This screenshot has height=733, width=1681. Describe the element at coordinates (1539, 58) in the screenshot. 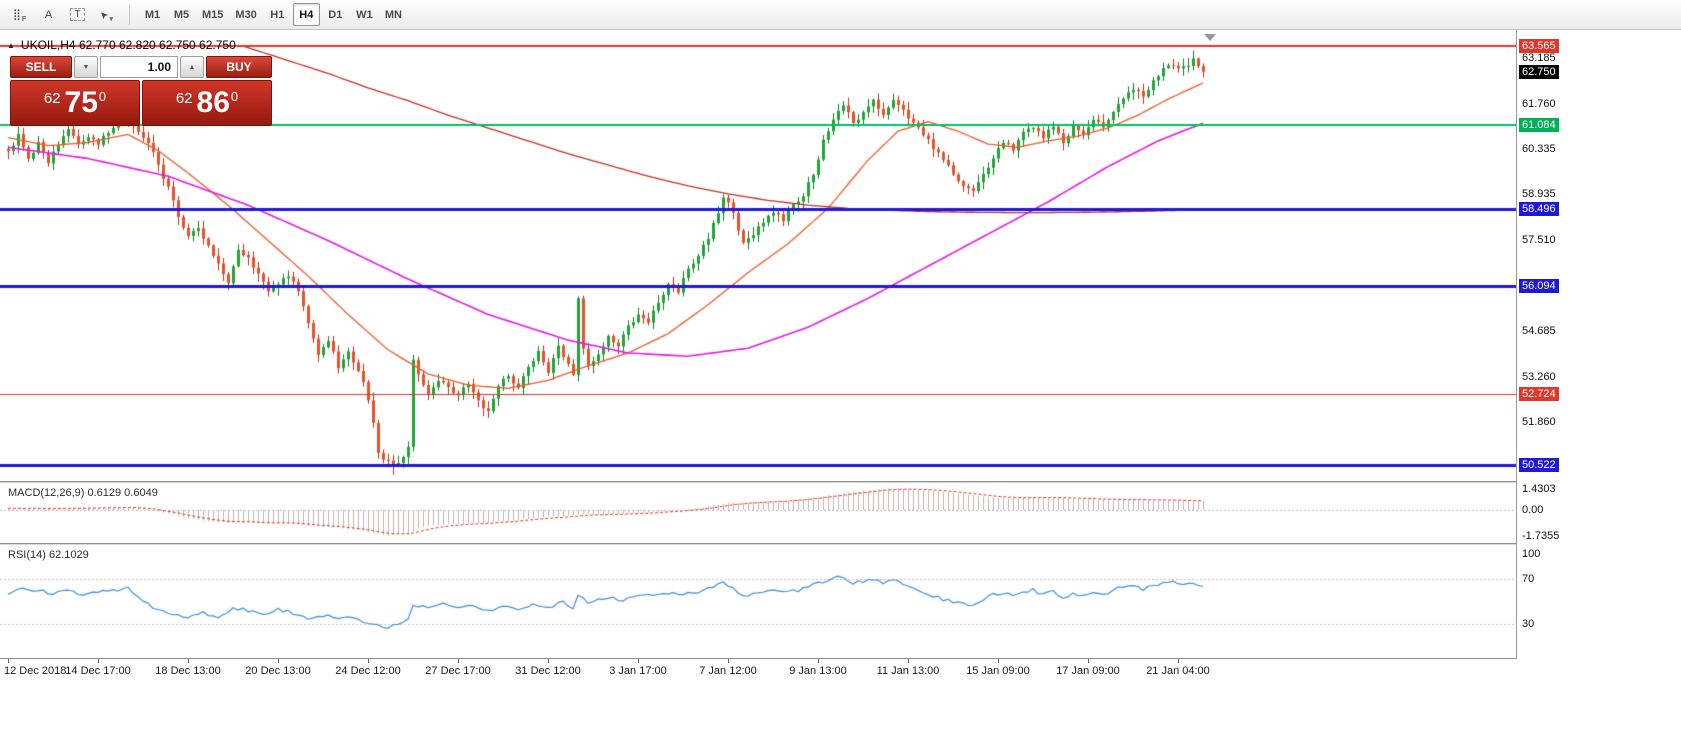

I see `price-axis-label: 63.185` at that location.